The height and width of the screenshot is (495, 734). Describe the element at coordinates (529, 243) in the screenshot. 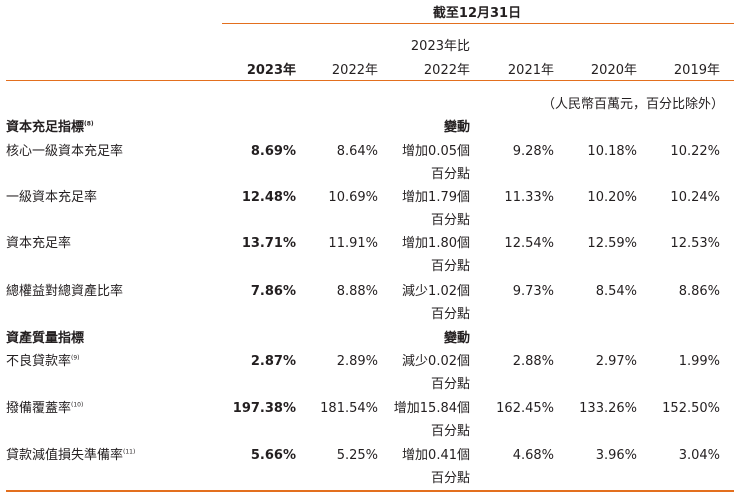

I see `value-2021: 12.54%` at that location.